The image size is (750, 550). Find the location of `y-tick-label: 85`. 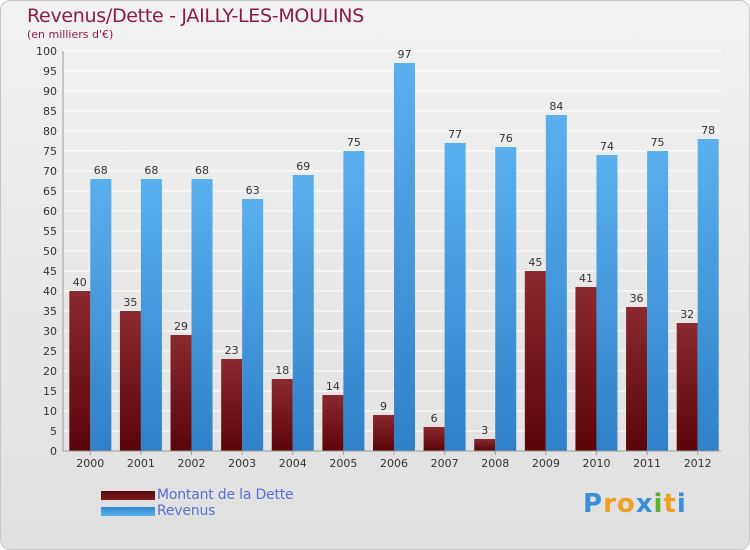

y-tick-label: 85 is located at coordinates (50, 111).